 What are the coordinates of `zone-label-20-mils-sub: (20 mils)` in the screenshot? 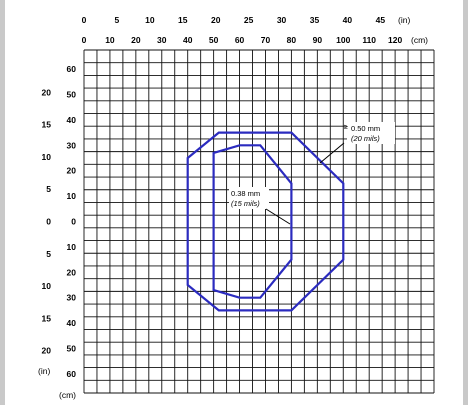 It's located at (365, 138).